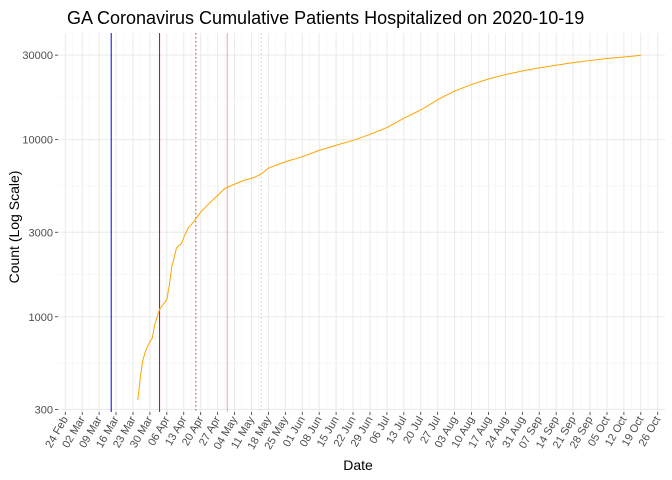  I want to click on y-tick-label: 300, so click(44, 410).